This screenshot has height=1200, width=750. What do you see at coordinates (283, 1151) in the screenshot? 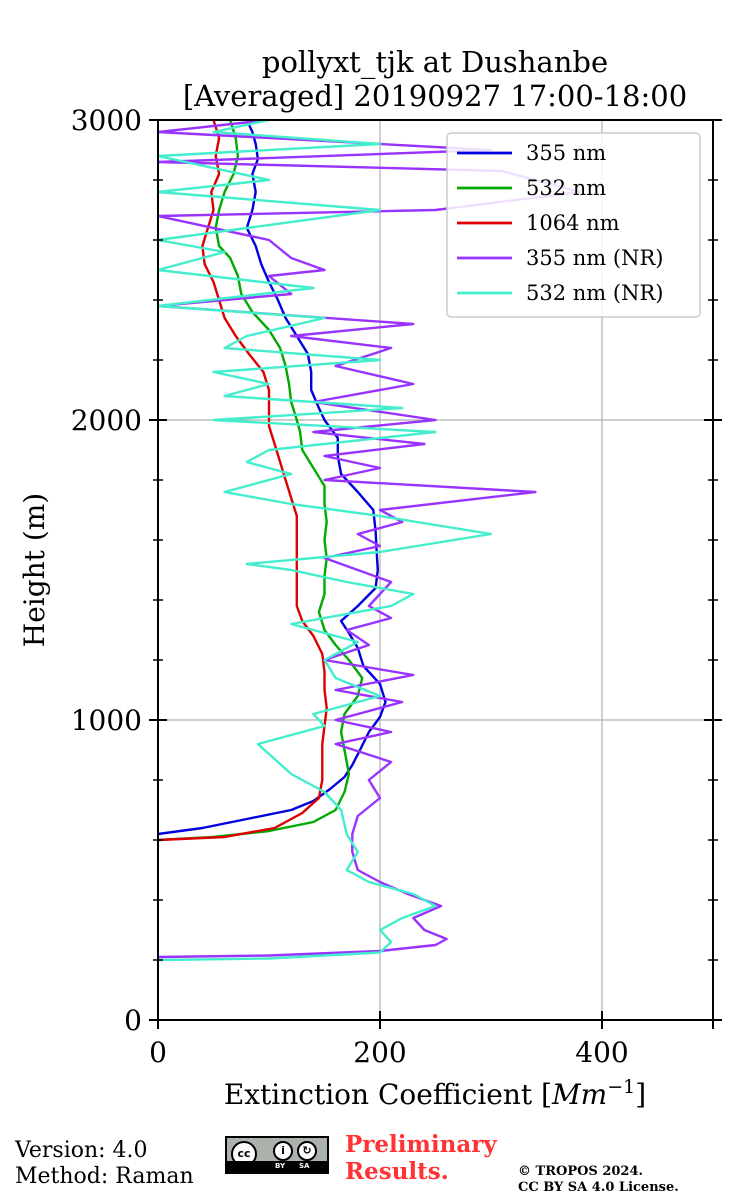
I see `by-attribution-icon: i` at bounding box center [283, 1151].